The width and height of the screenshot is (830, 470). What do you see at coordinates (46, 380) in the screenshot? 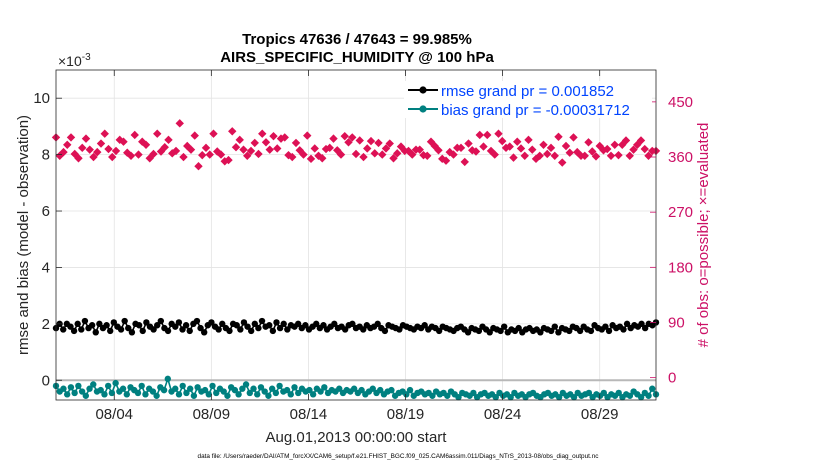
I see `y-left-tick-label: 0` at bounding box center [46, 380].